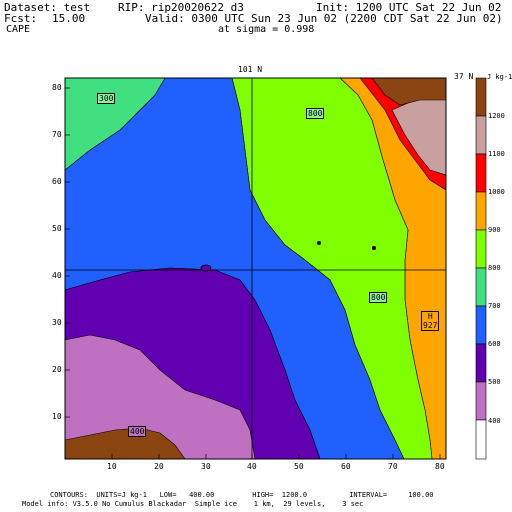  What do you see at coordinates (112, 466) in the screenshot?
I see `x-tick: 10` at bounding box center [112, 466].